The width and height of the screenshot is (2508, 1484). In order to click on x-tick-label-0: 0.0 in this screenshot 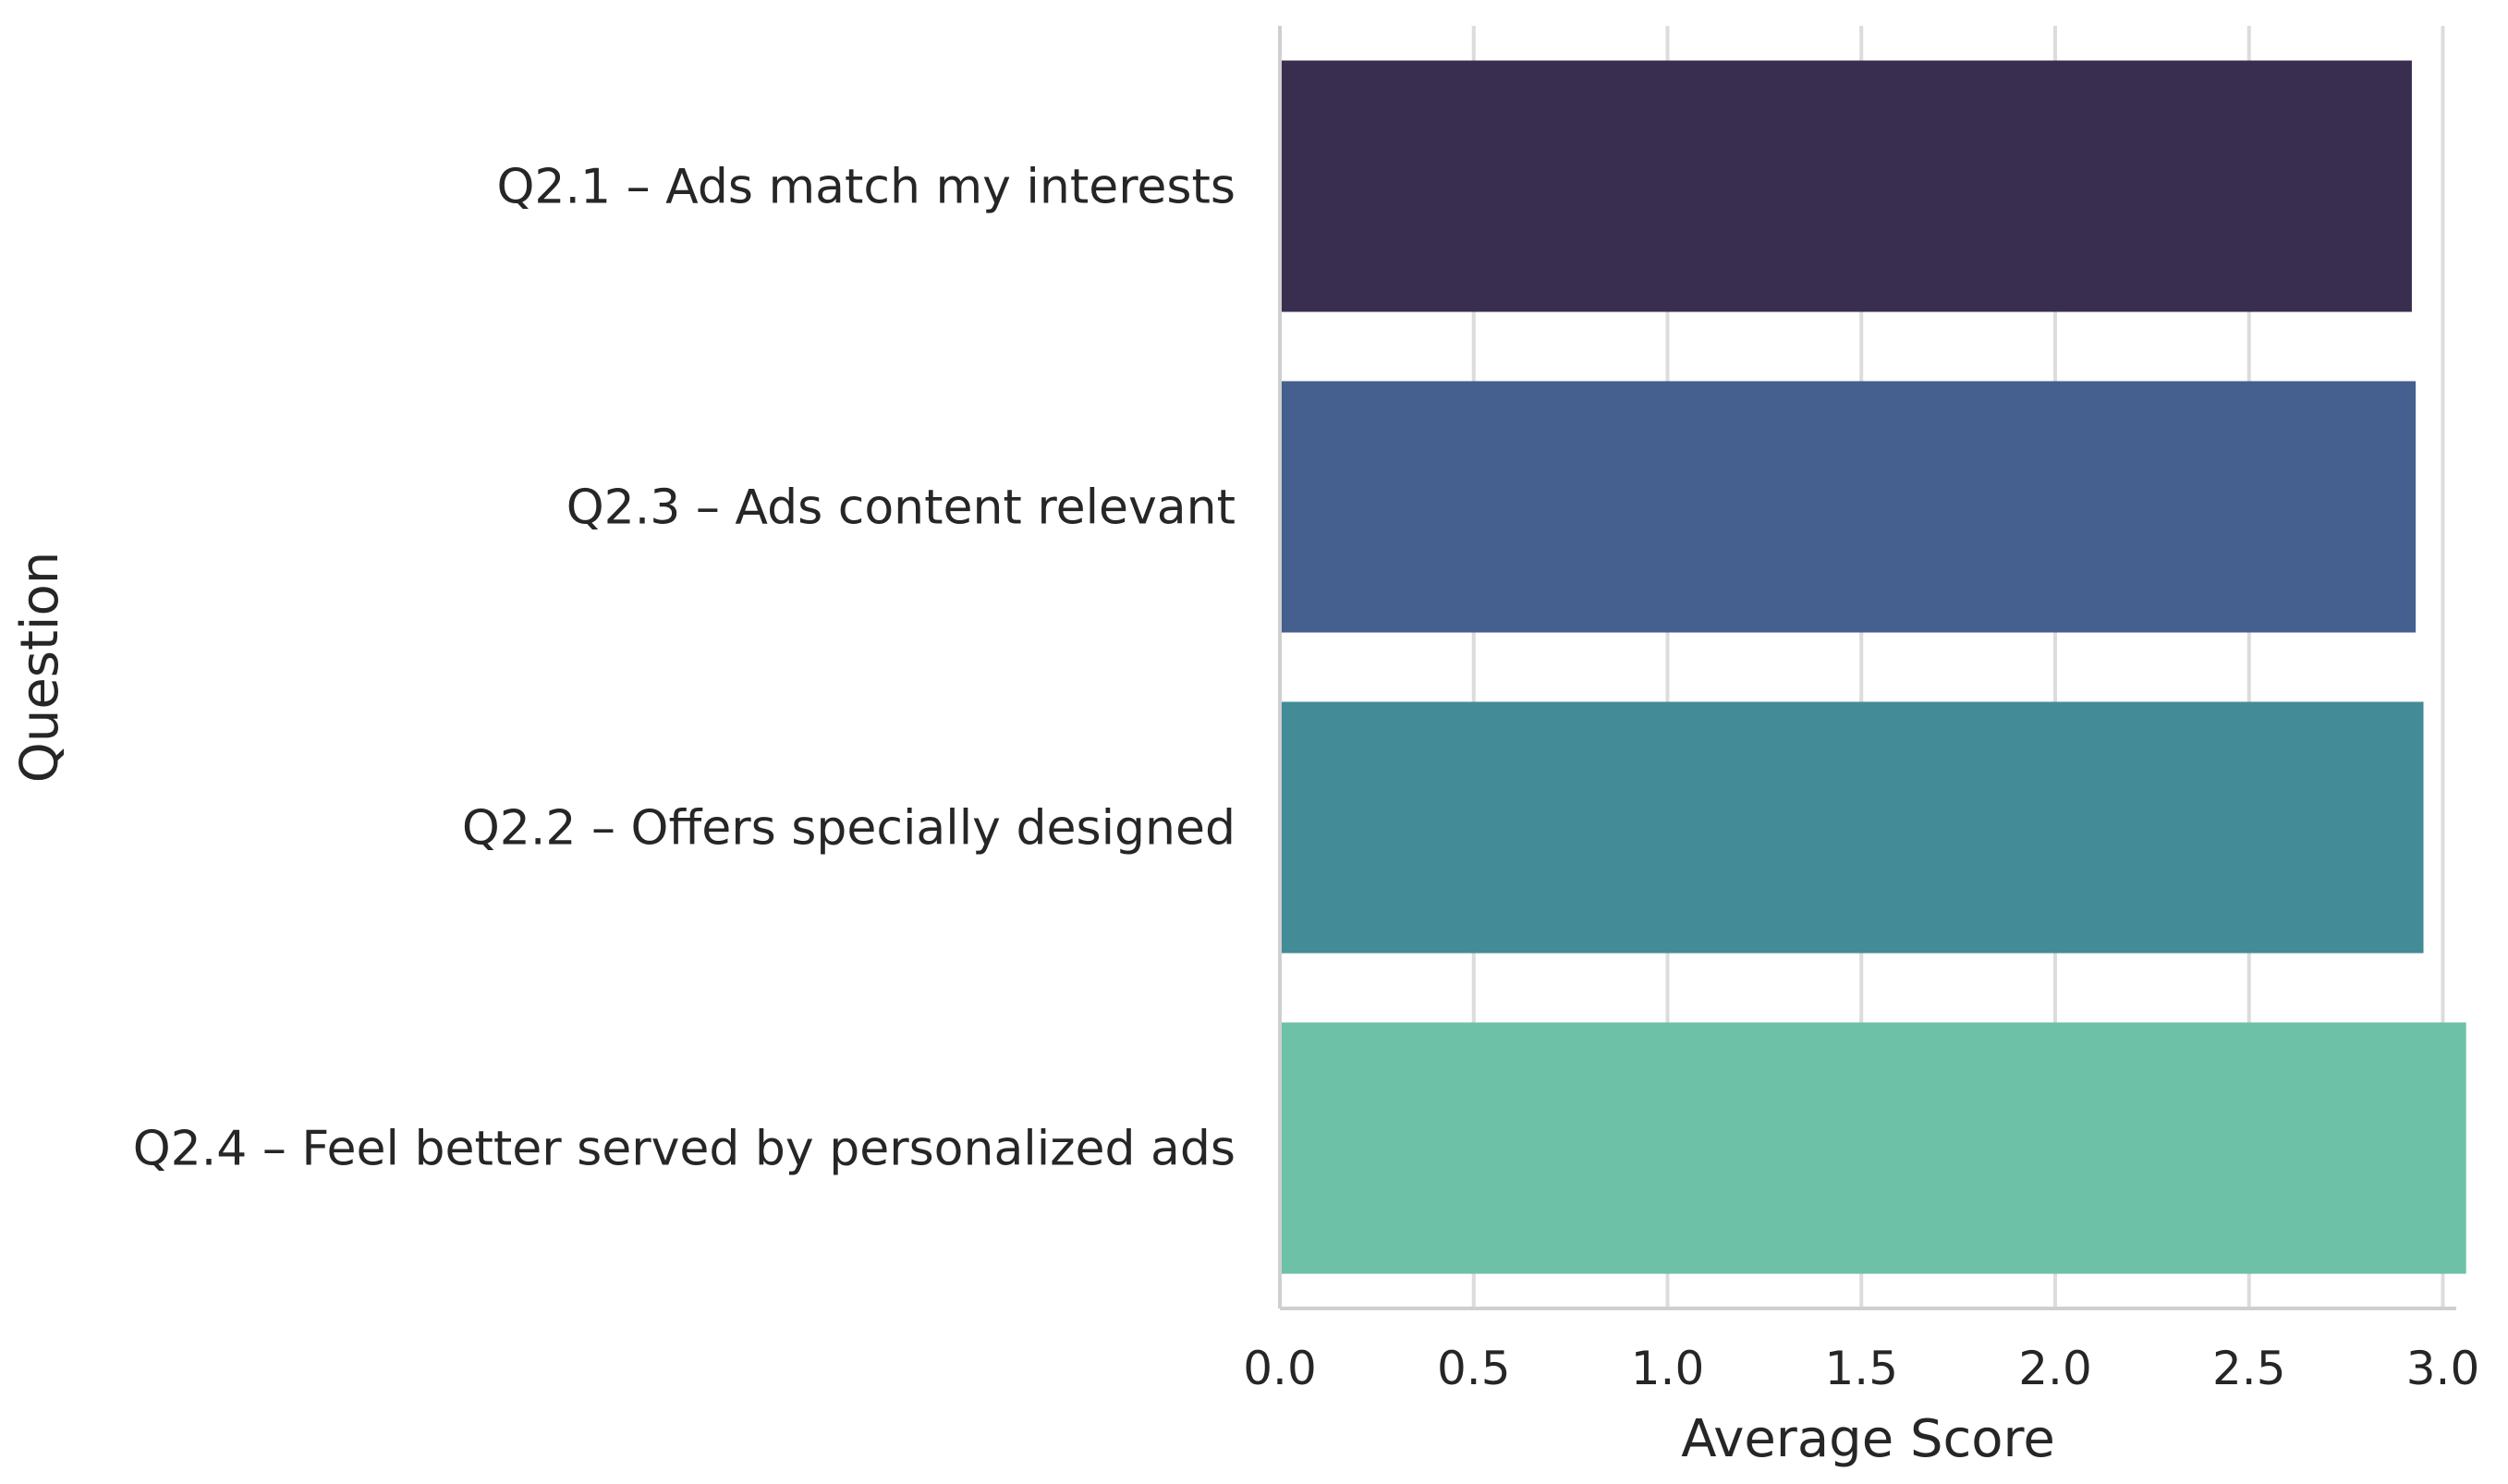, I will do `click(1280, 1368)`.